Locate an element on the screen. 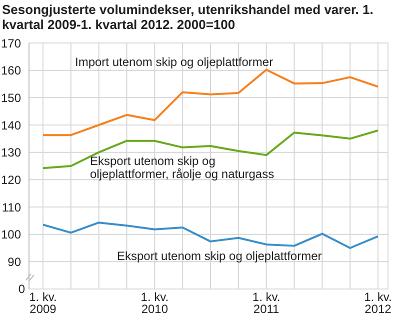 The height and width of the screenshot is (320, 400). line-series is located at coordinates (210, 235).